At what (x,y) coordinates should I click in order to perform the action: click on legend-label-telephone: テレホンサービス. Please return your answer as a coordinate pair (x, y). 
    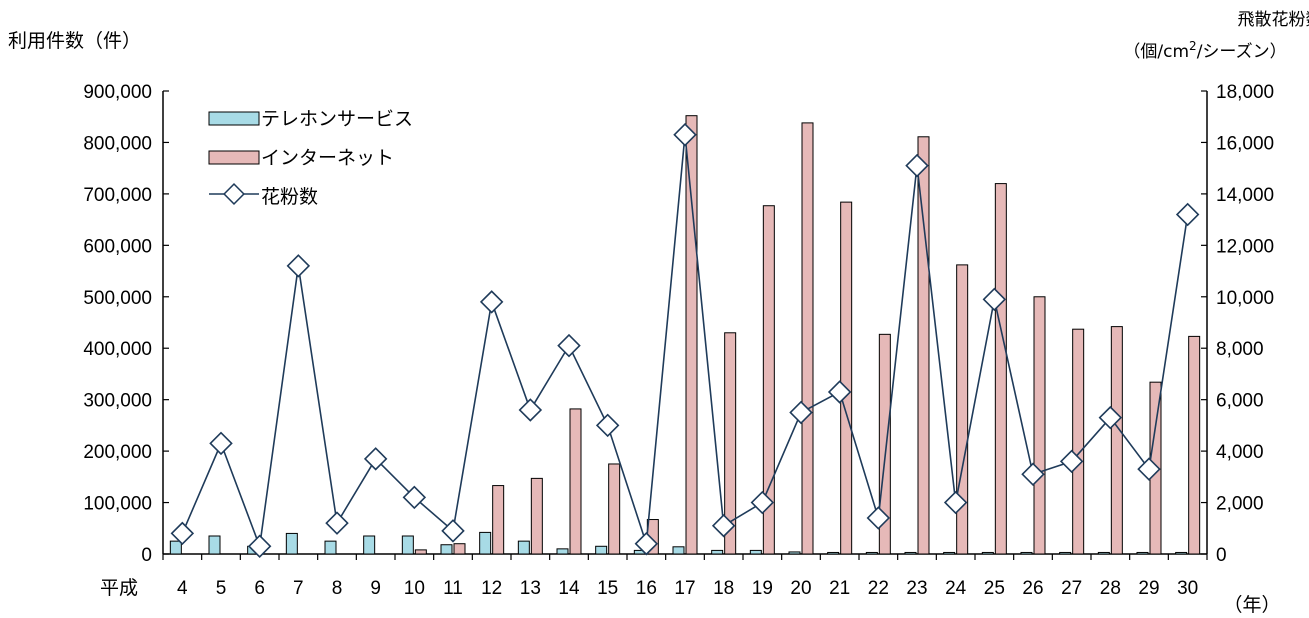
    Looking at the image, I should click on (337, 119).